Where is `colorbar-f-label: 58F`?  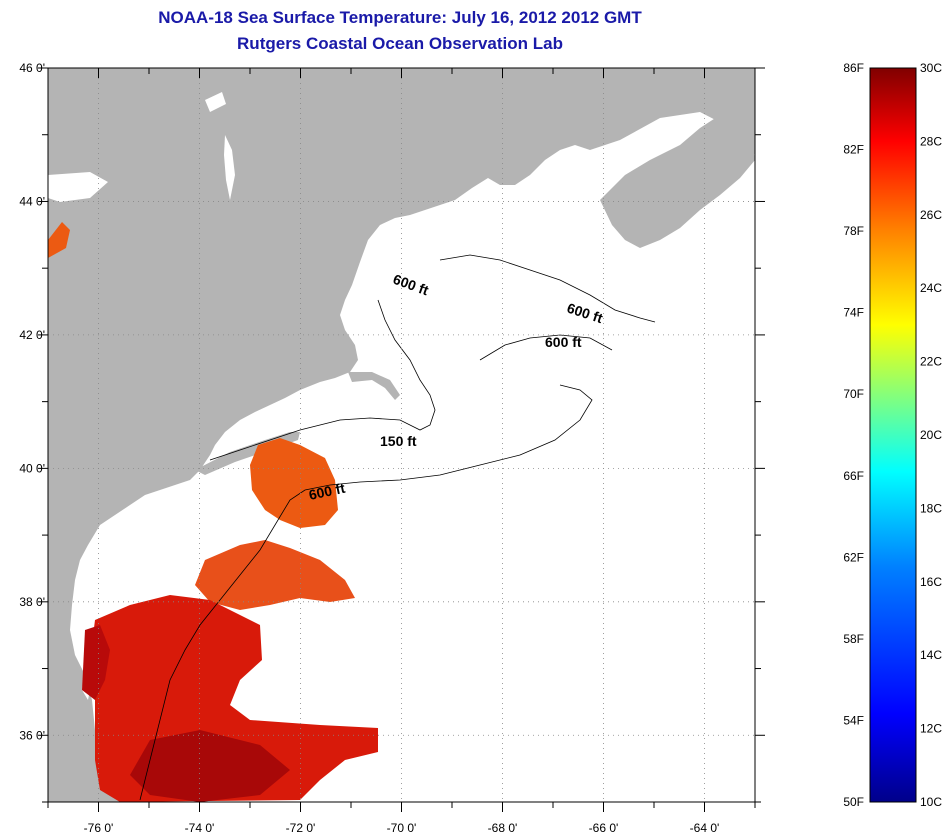
colorbar-f-label: 58F is located at coordinates (853, 639).